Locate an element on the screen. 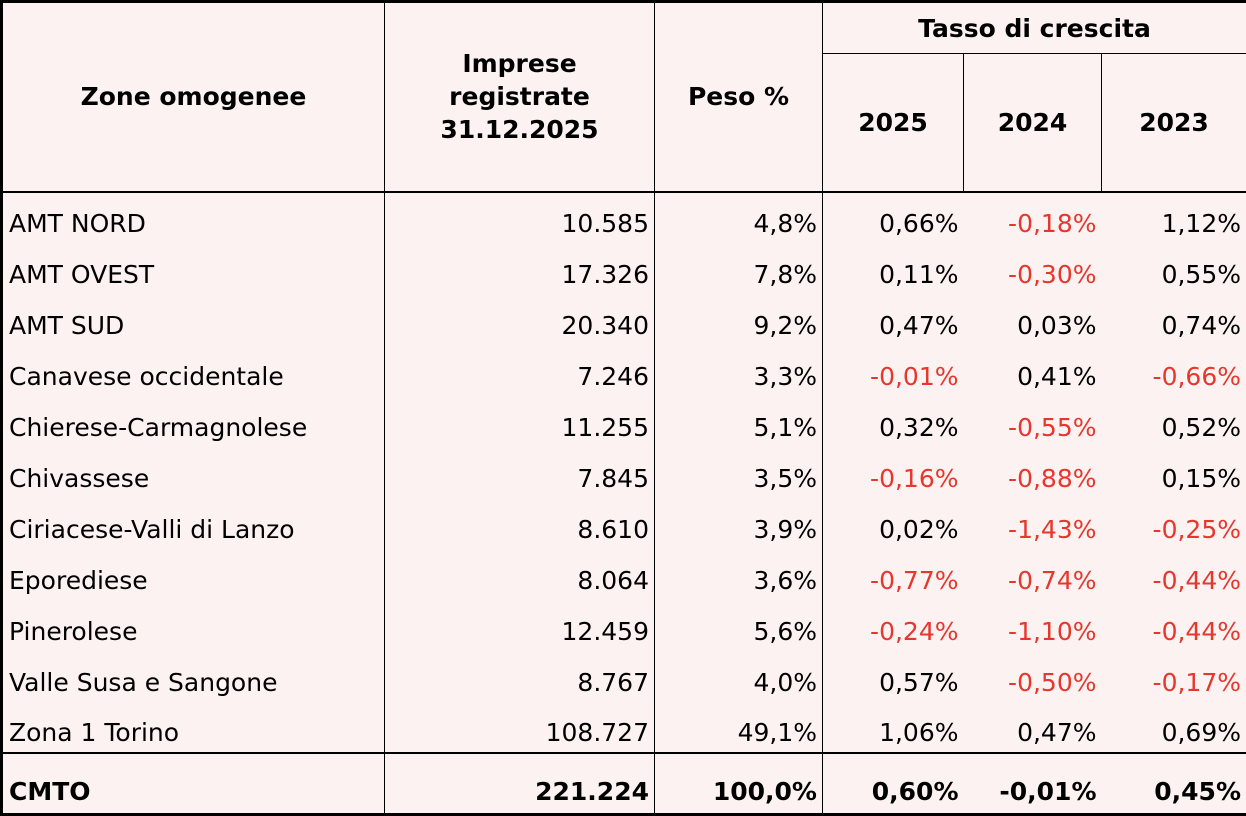 This screenshot has width=1246, height=816. zone-cell: Chivassese is located at coordinates (193, 472).